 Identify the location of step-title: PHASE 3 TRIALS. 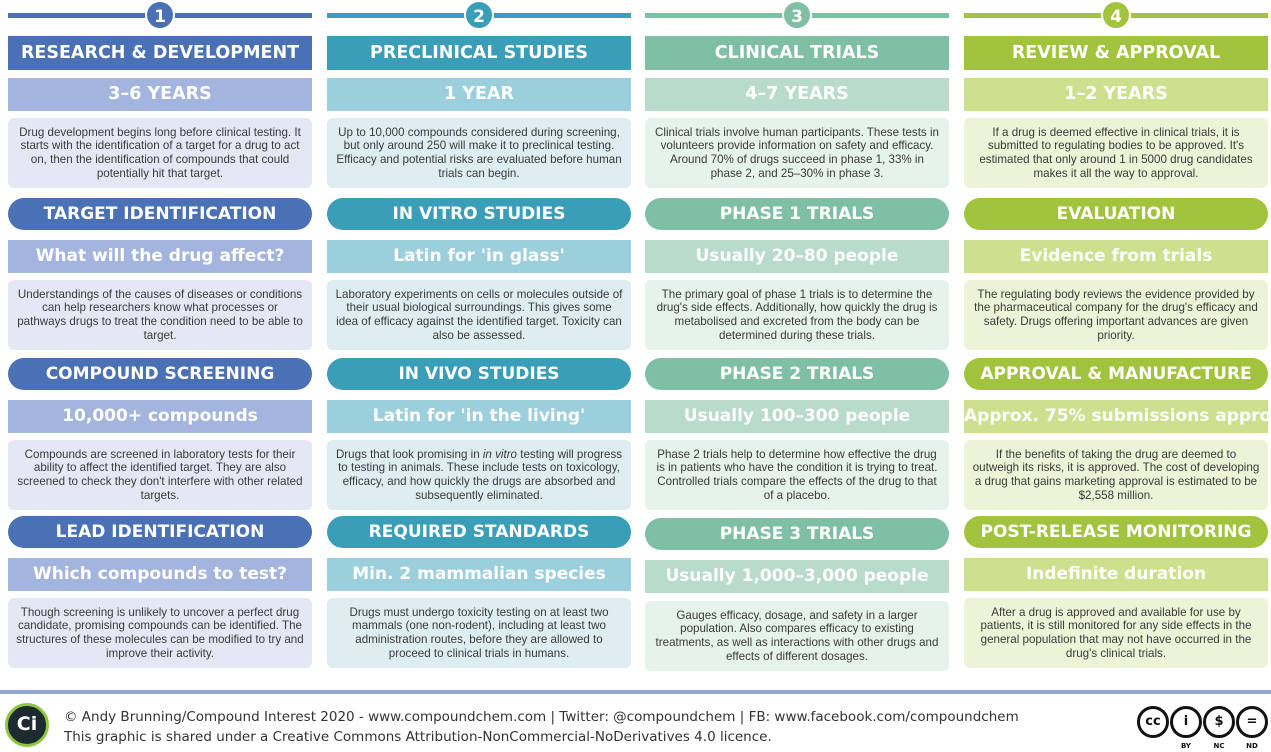
(797, 534).